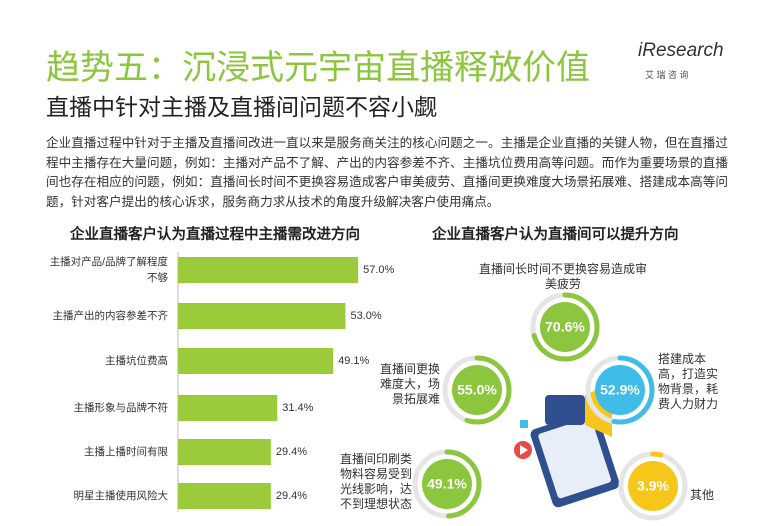  I want to click on logo: iResearch, so click(681, 50).